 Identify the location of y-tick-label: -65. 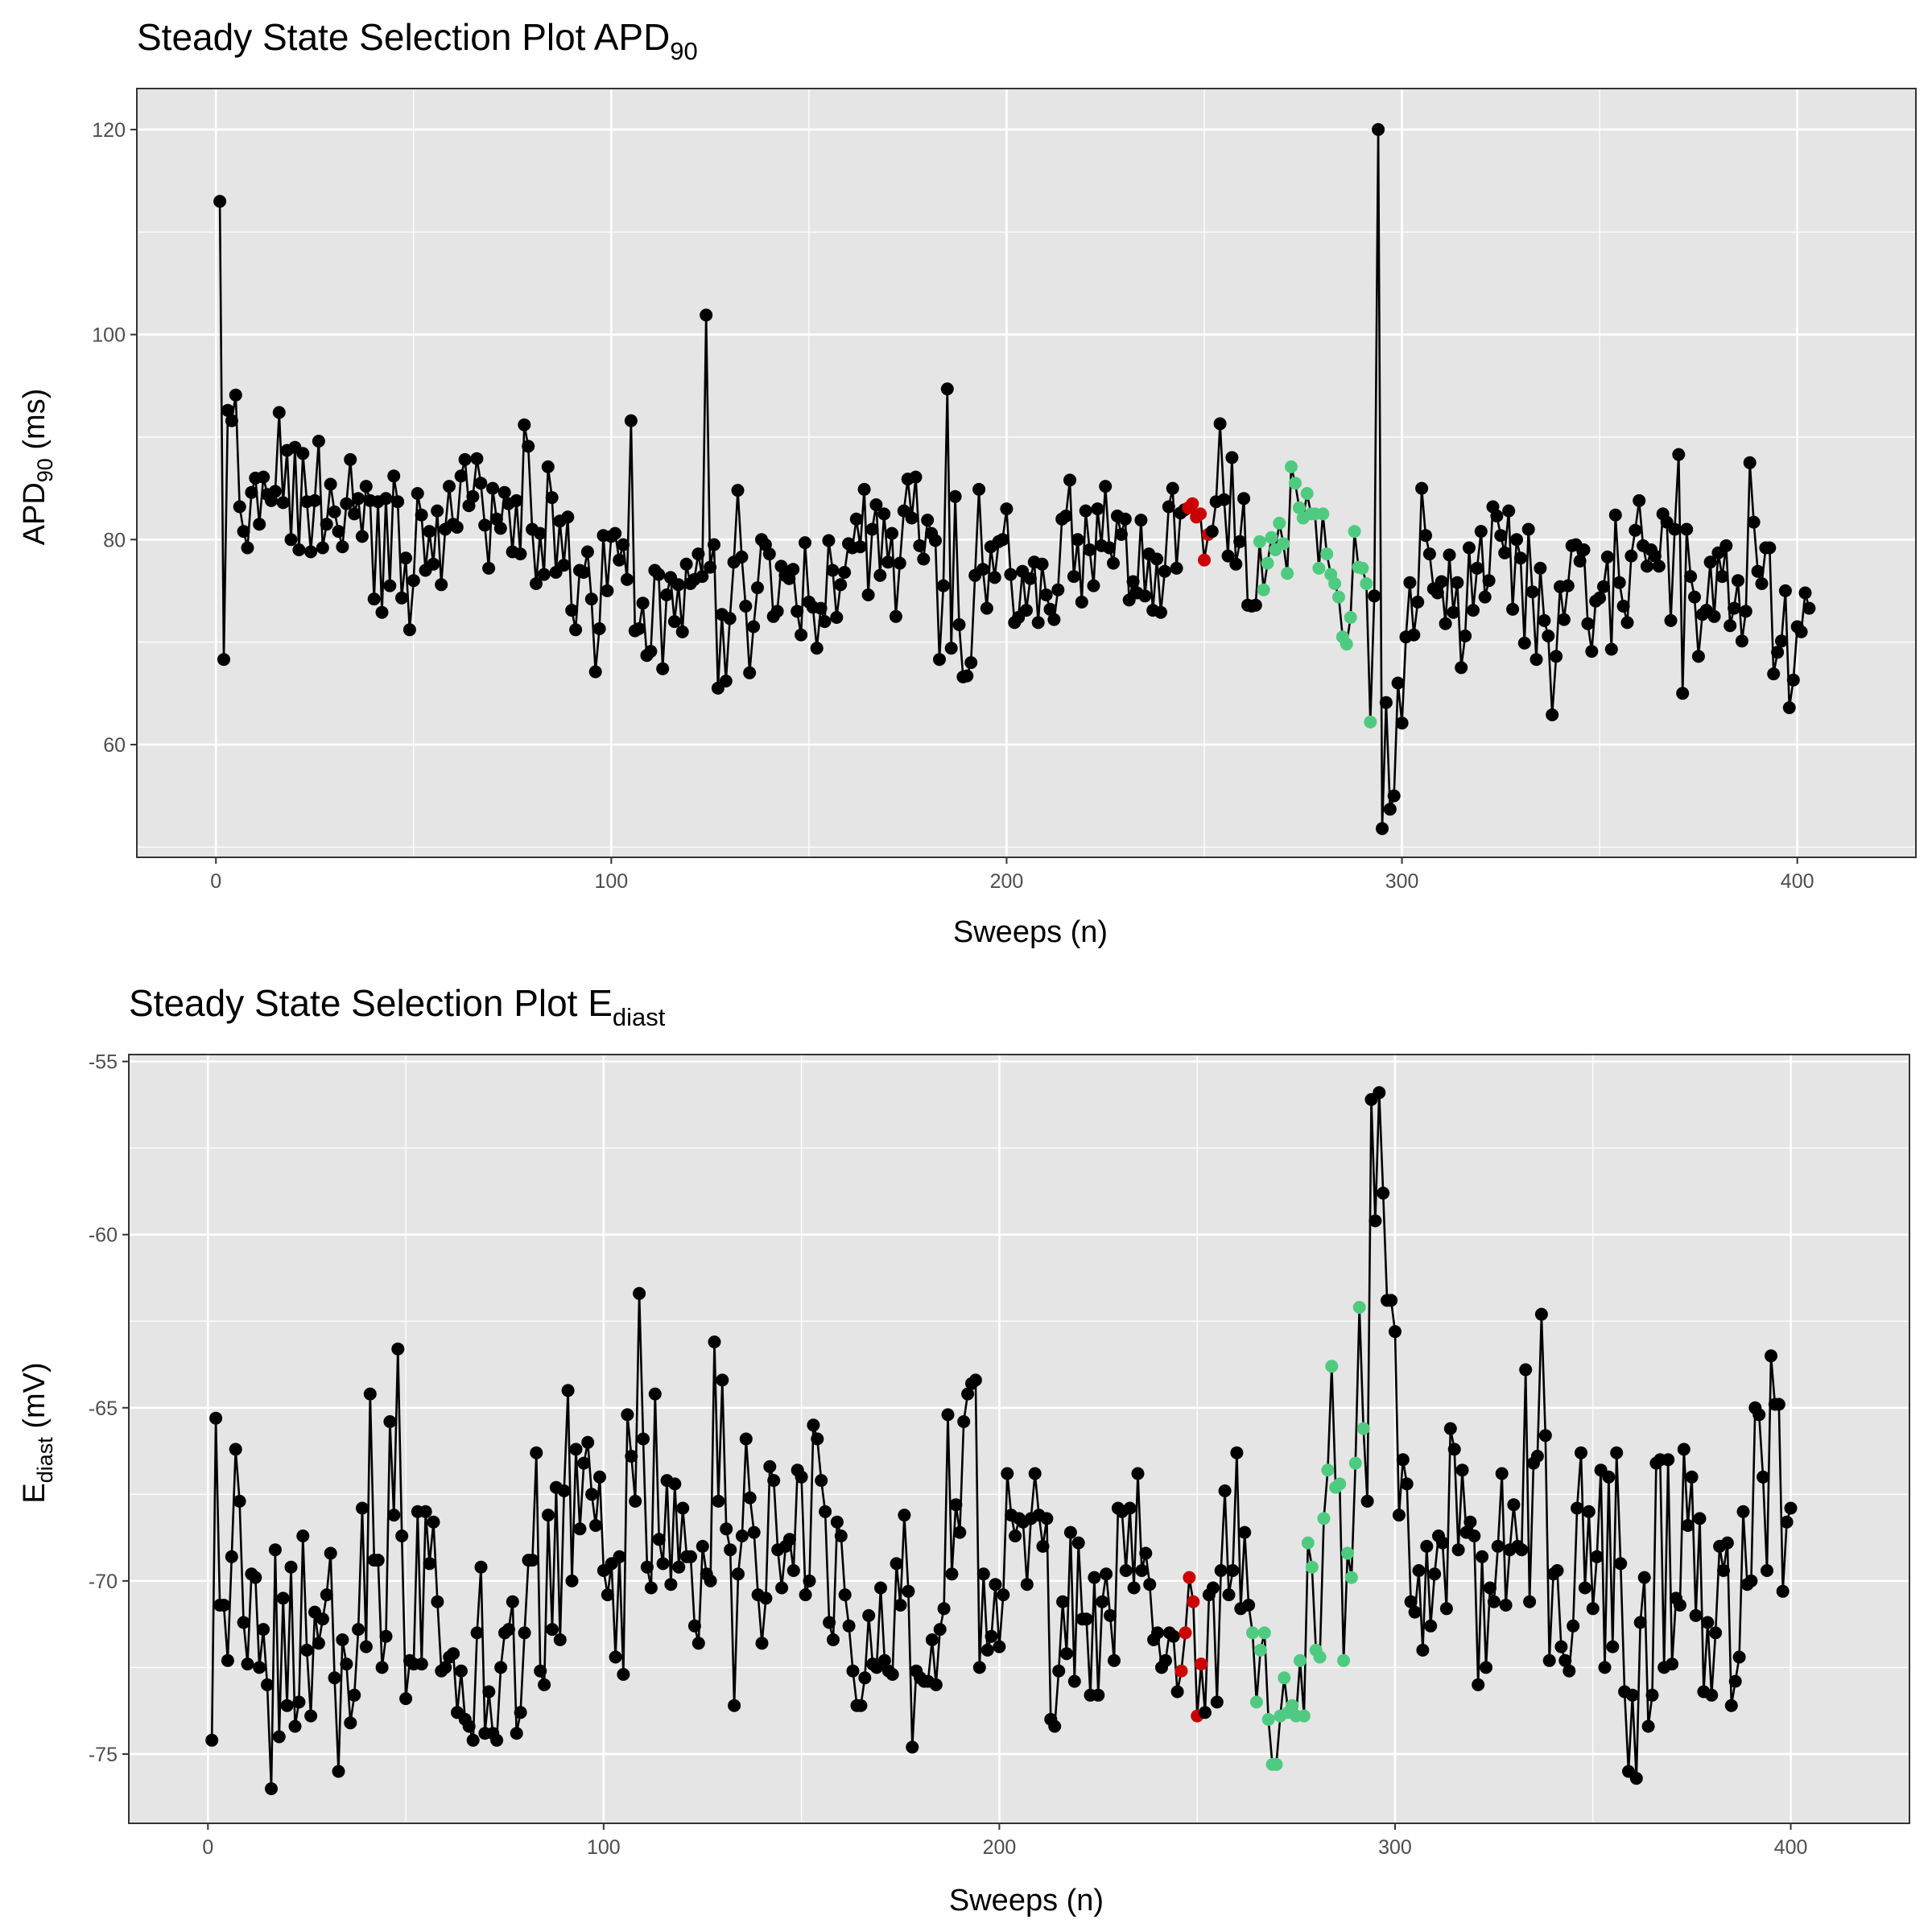
(103, 1408).